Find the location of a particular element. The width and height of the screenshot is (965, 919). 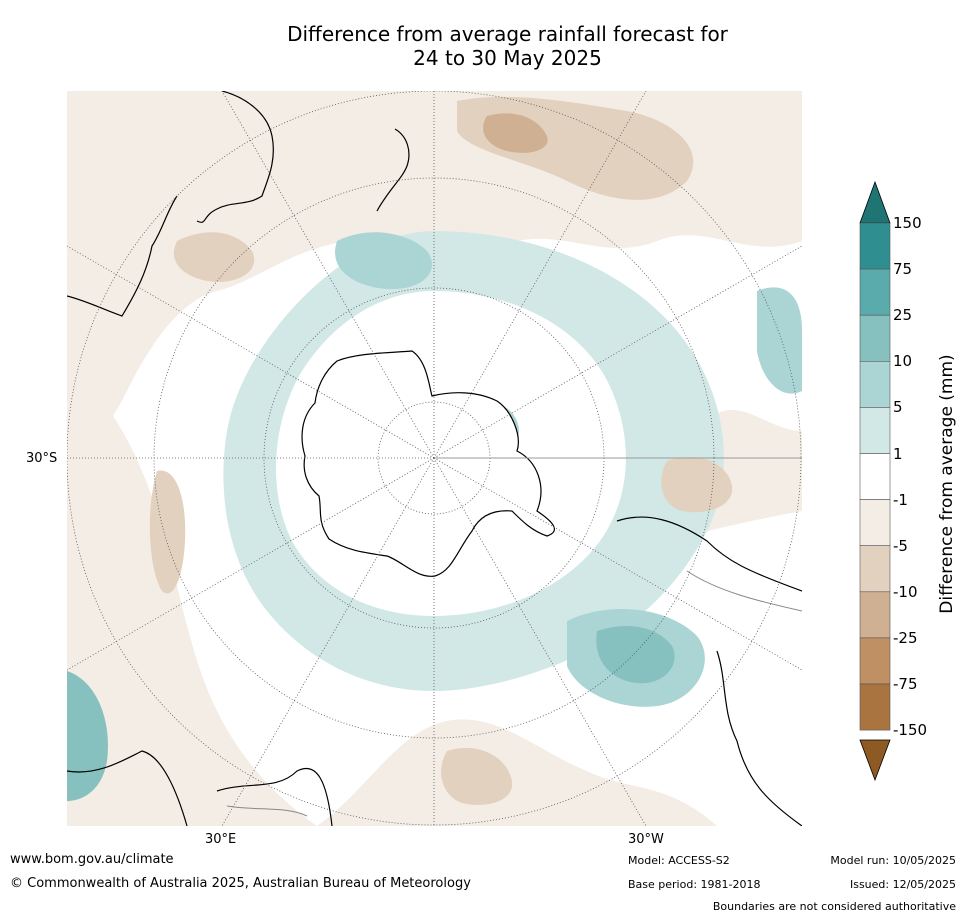

lon-label-30w: 30°W is located at coordinates (646, 839).